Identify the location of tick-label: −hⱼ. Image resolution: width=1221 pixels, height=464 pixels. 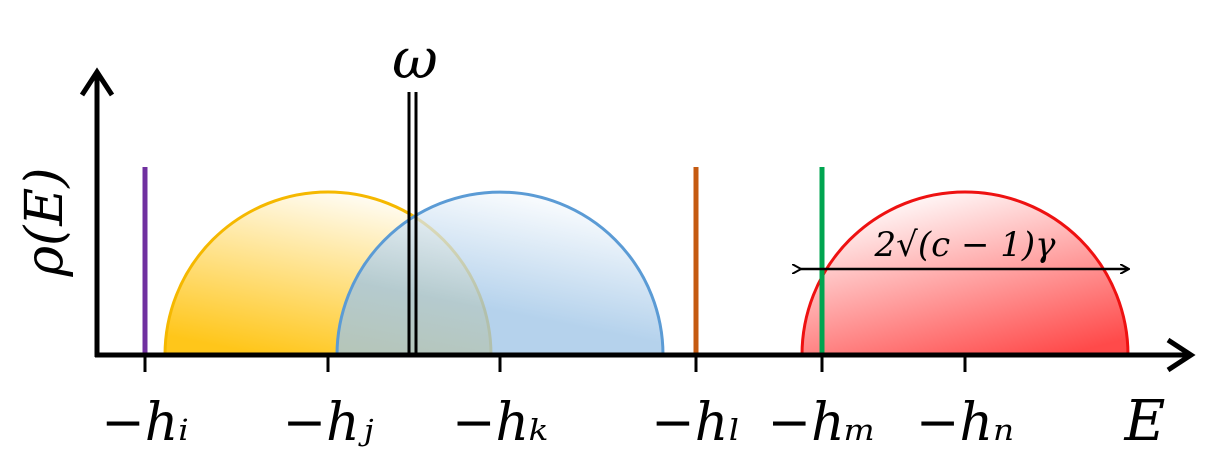
(328, 423).